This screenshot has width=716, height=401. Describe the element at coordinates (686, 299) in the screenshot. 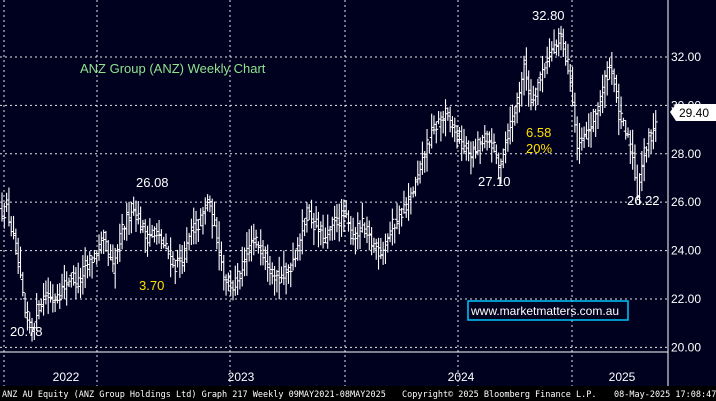

I see `y-tick-label: 22.00` at that location.